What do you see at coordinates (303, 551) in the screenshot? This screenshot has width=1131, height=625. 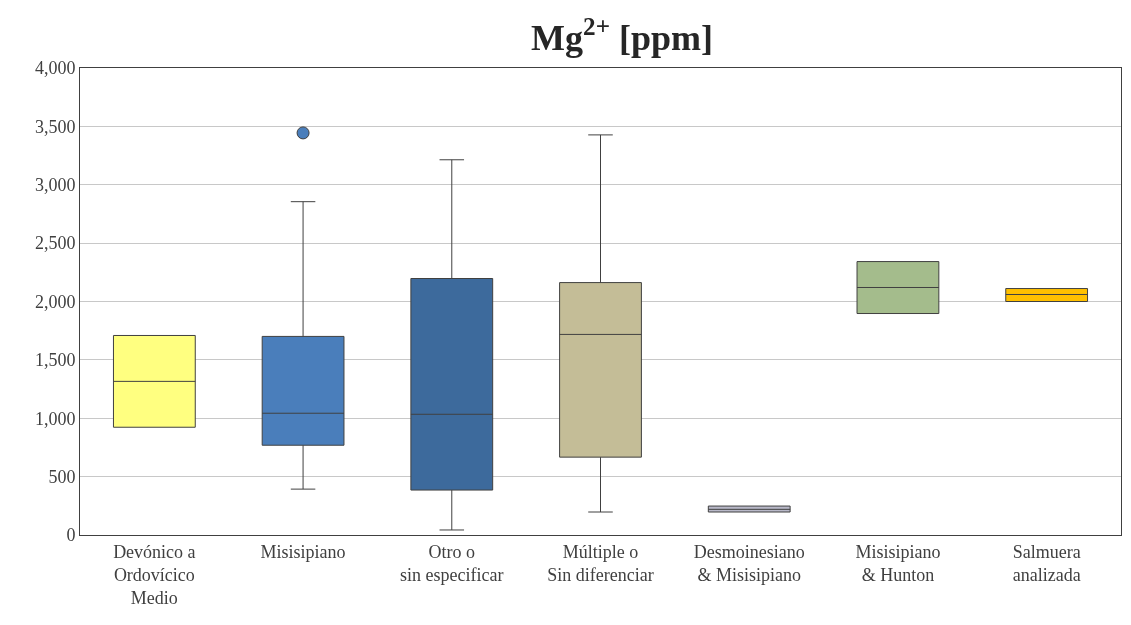 I see `x-tick-label: Misisipiano` at bounding box center [303, 551].